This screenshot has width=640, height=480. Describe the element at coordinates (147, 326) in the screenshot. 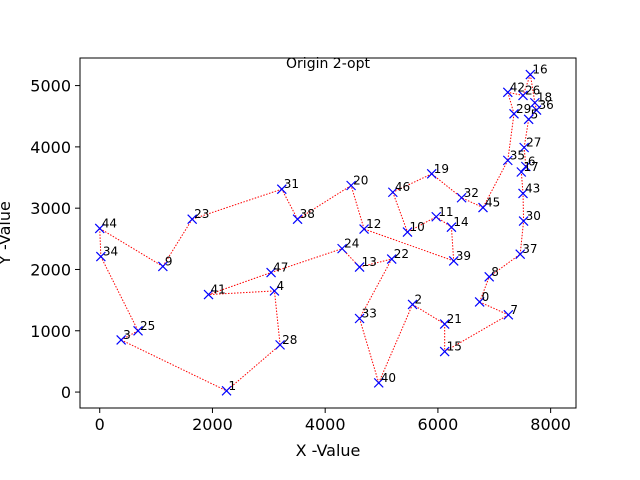

I see `city-label-25: 25` at that location.